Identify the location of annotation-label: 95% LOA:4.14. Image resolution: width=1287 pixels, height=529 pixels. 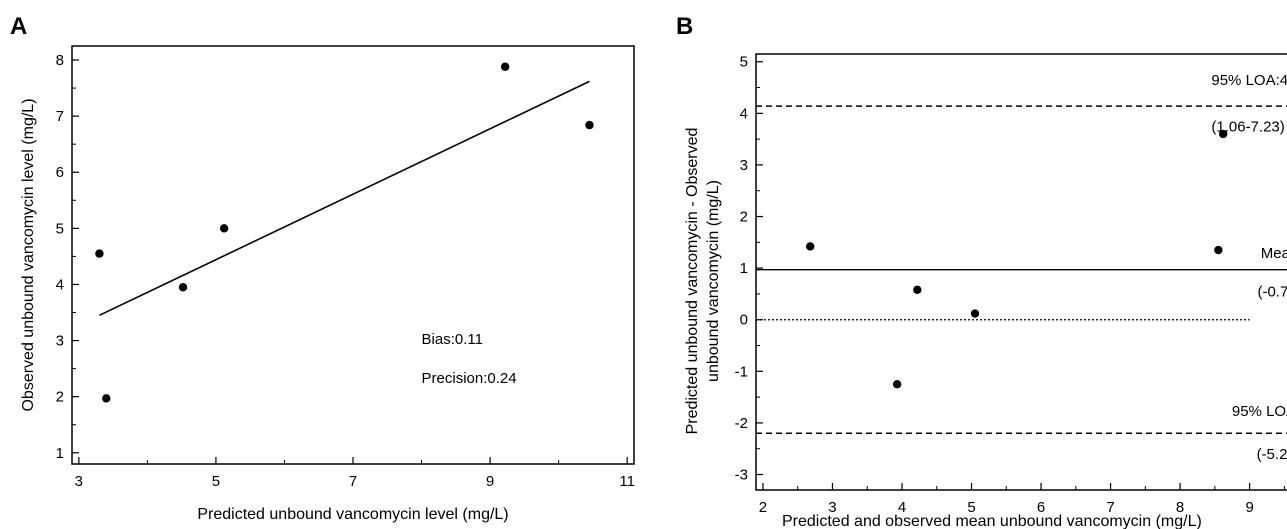
(1249, 80).